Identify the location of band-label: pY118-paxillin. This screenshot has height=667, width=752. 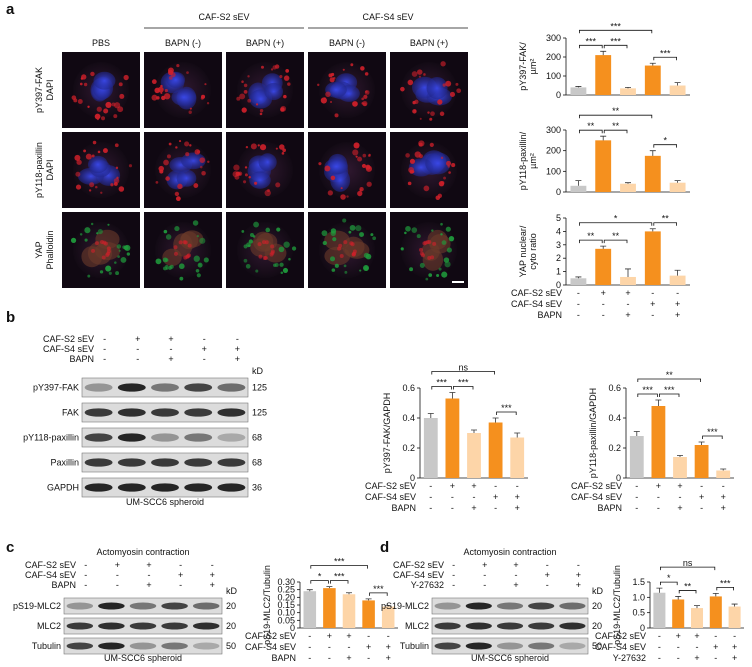
(51, 438).